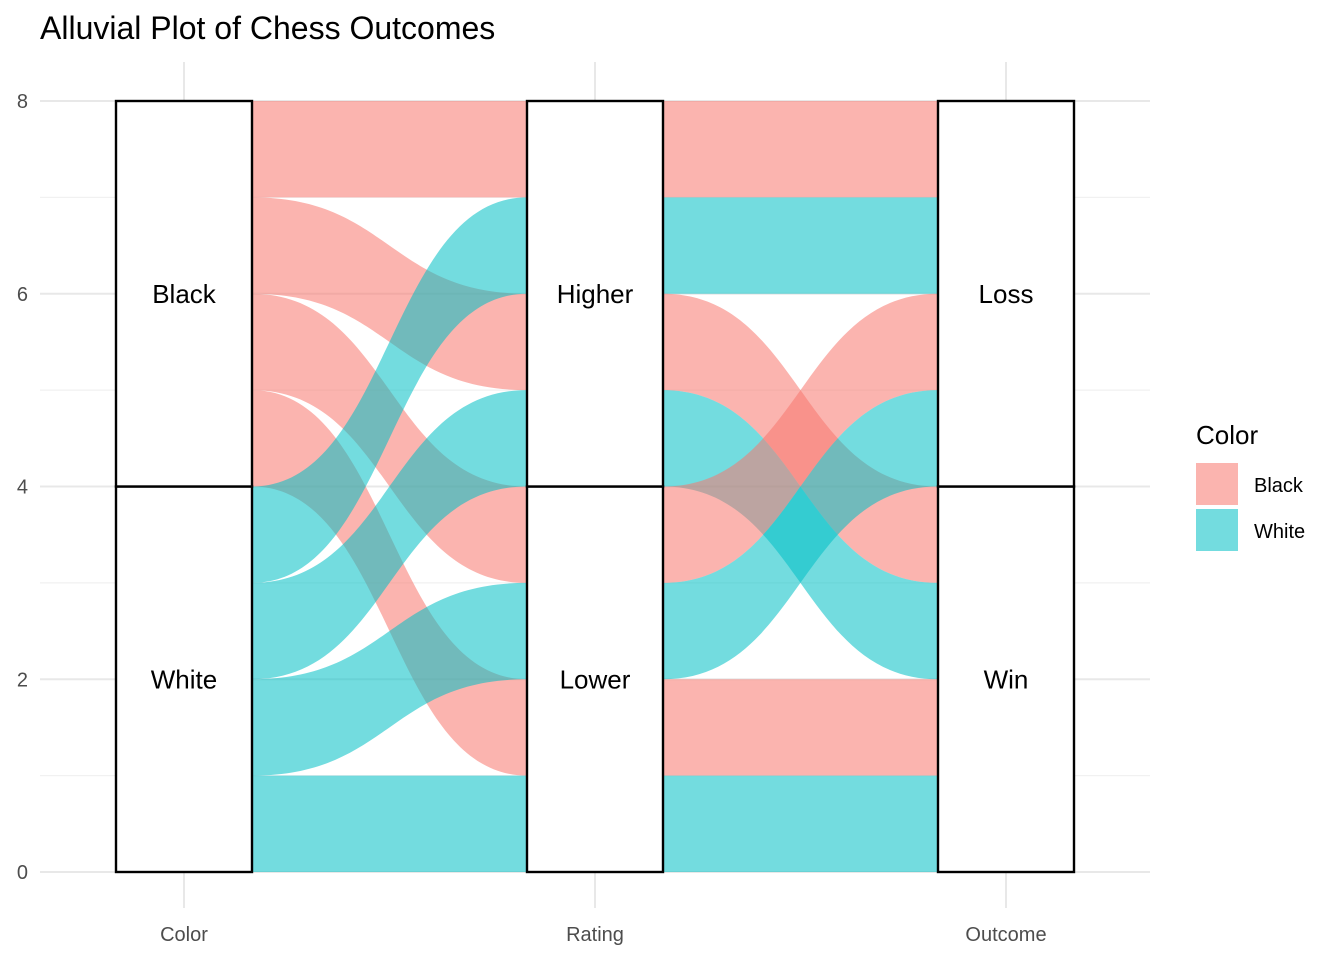  I want to click on stratum-loss, so click(1006, 293).